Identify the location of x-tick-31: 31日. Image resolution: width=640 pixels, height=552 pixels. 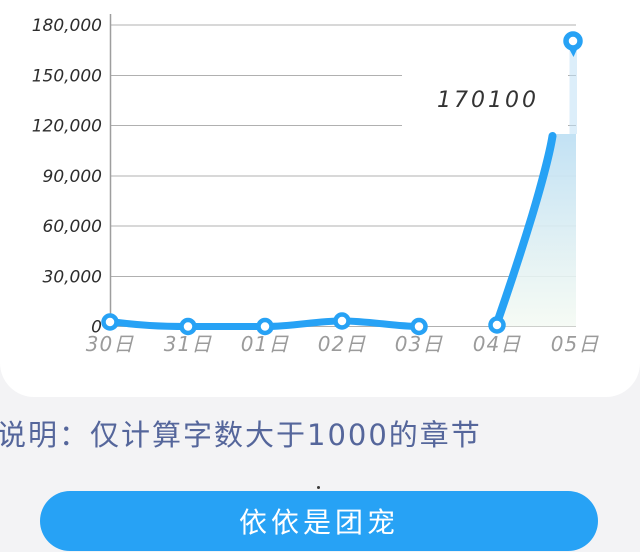
(188, 344).